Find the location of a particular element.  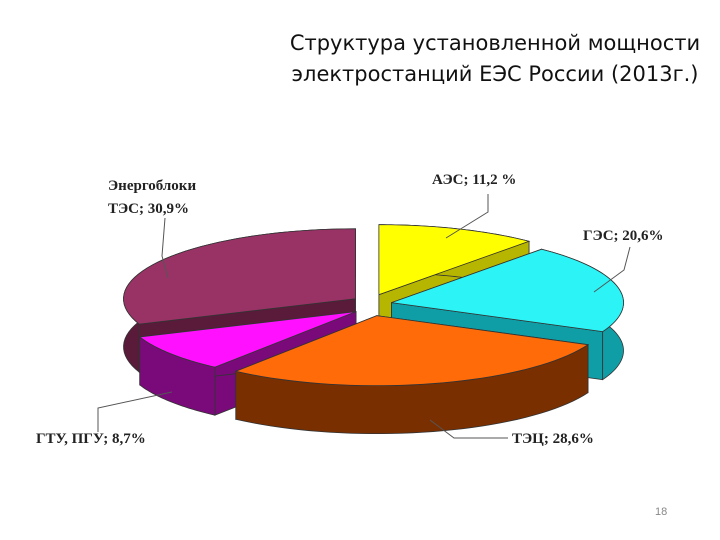

title-line-1: Структура установленной мощности is located at coordinates (495, 43).